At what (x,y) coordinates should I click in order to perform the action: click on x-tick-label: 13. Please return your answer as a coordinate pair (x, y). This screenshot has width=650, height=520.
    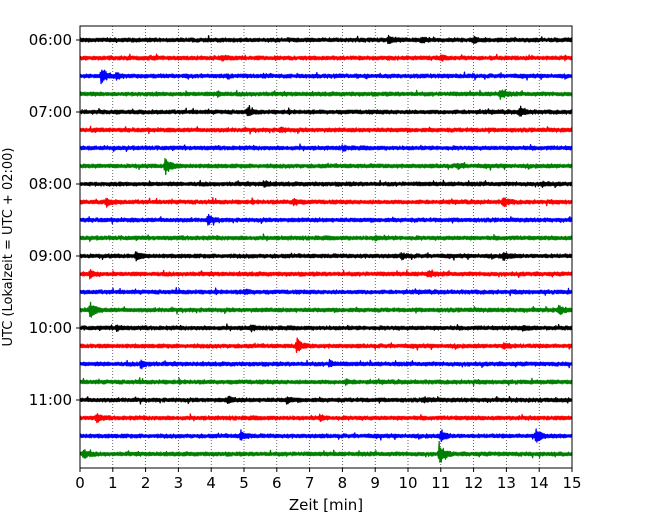
    Looking at the image, I should click on (506, 483).